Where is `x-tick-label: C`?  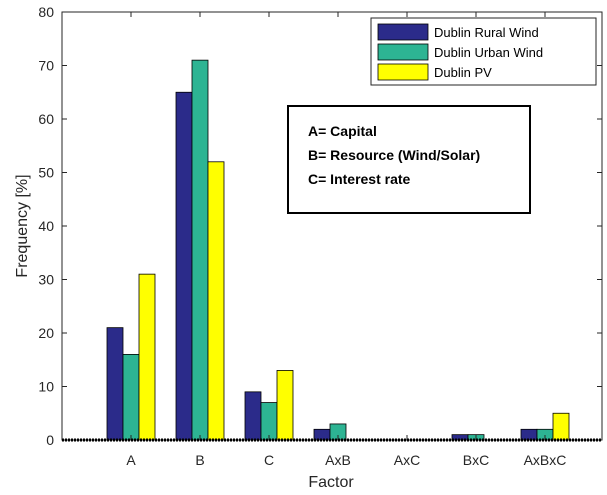
x-tick-label: C is located at coordinates (269, 460).